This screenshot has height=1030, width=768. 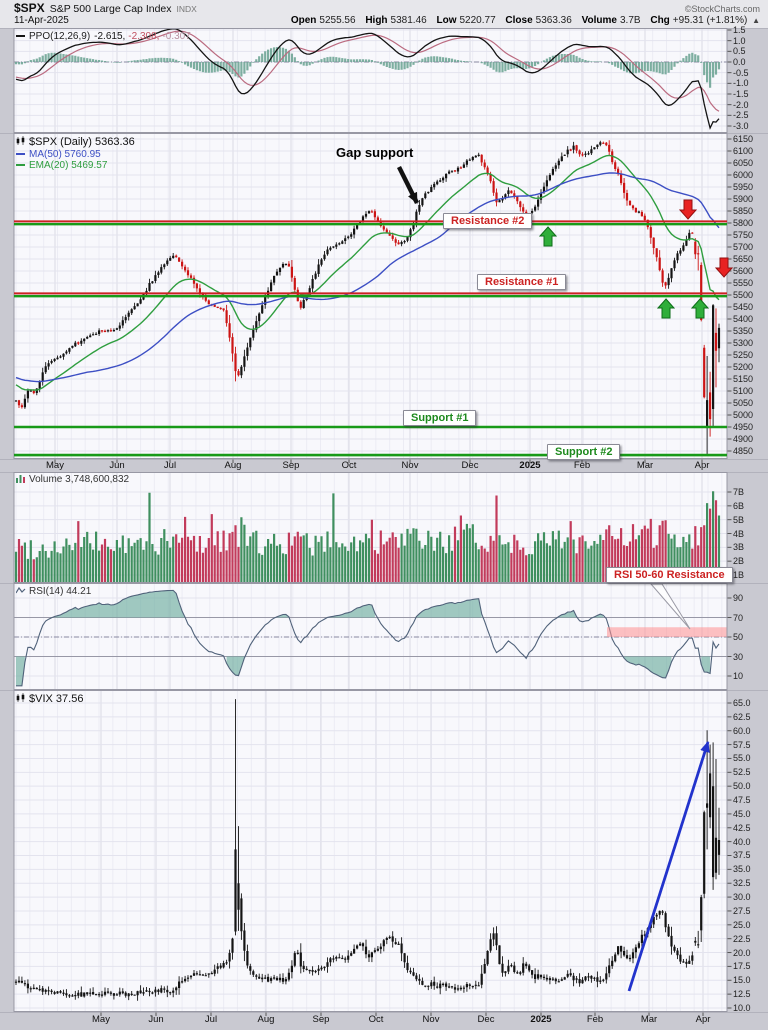 I want to click on y-axis-tick: 5250, so click(x=743, y=355).